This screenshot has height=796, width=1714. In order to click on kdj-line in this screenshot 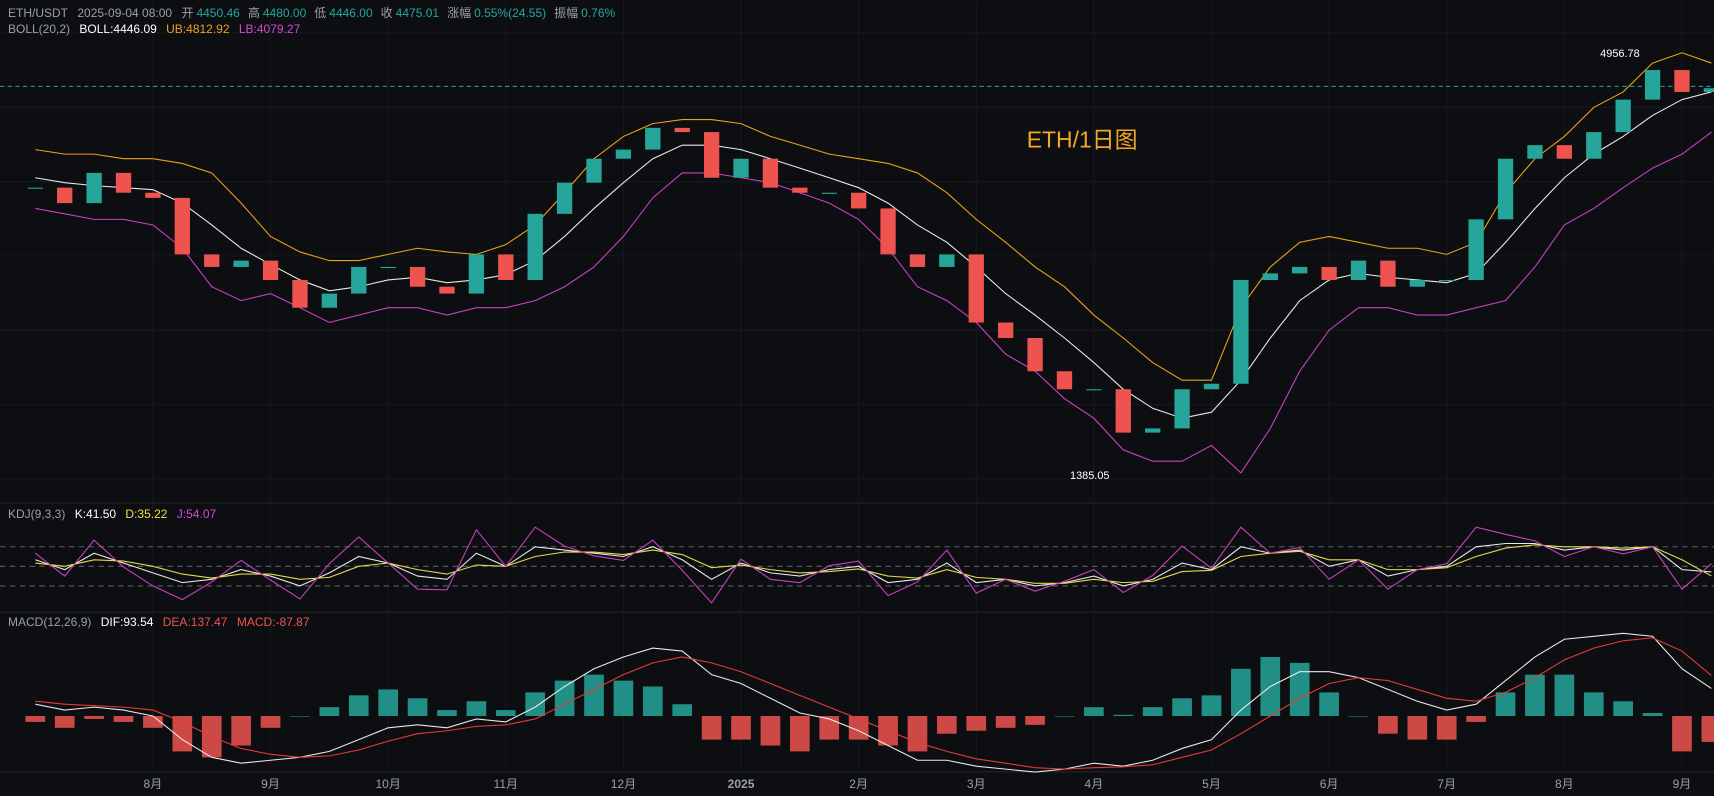, I will do `click(873, 564)`.